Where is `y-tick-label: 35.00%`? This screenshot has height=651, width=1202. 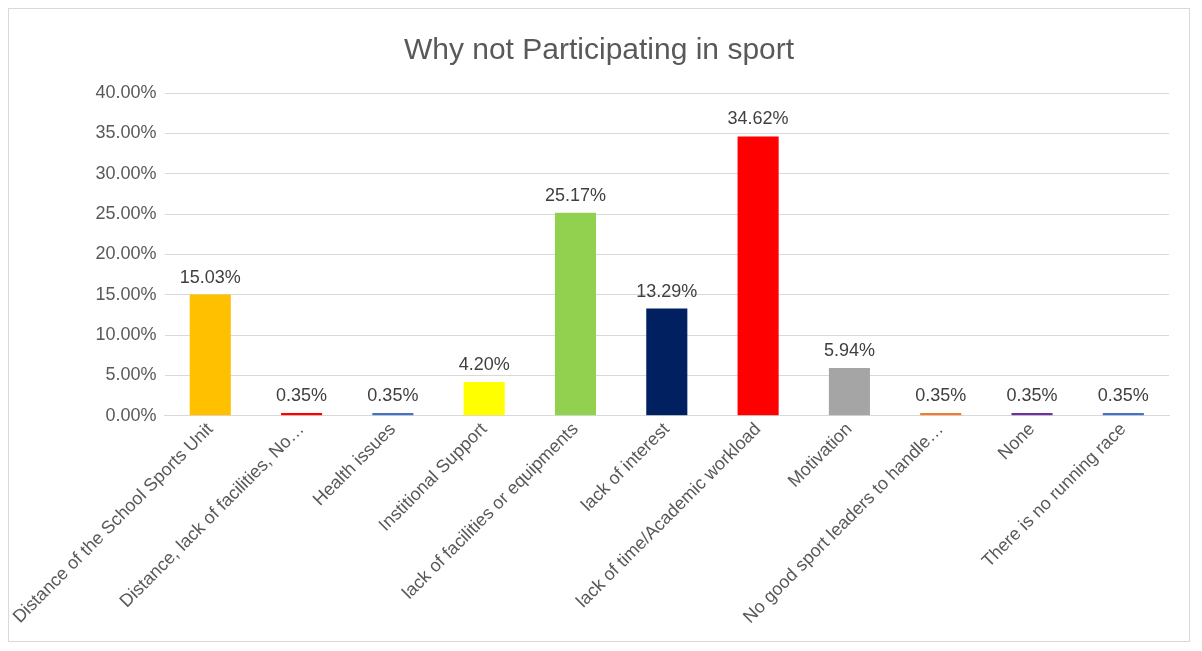 y-tick-label: 35.00% is located at coordinates (126, 132).